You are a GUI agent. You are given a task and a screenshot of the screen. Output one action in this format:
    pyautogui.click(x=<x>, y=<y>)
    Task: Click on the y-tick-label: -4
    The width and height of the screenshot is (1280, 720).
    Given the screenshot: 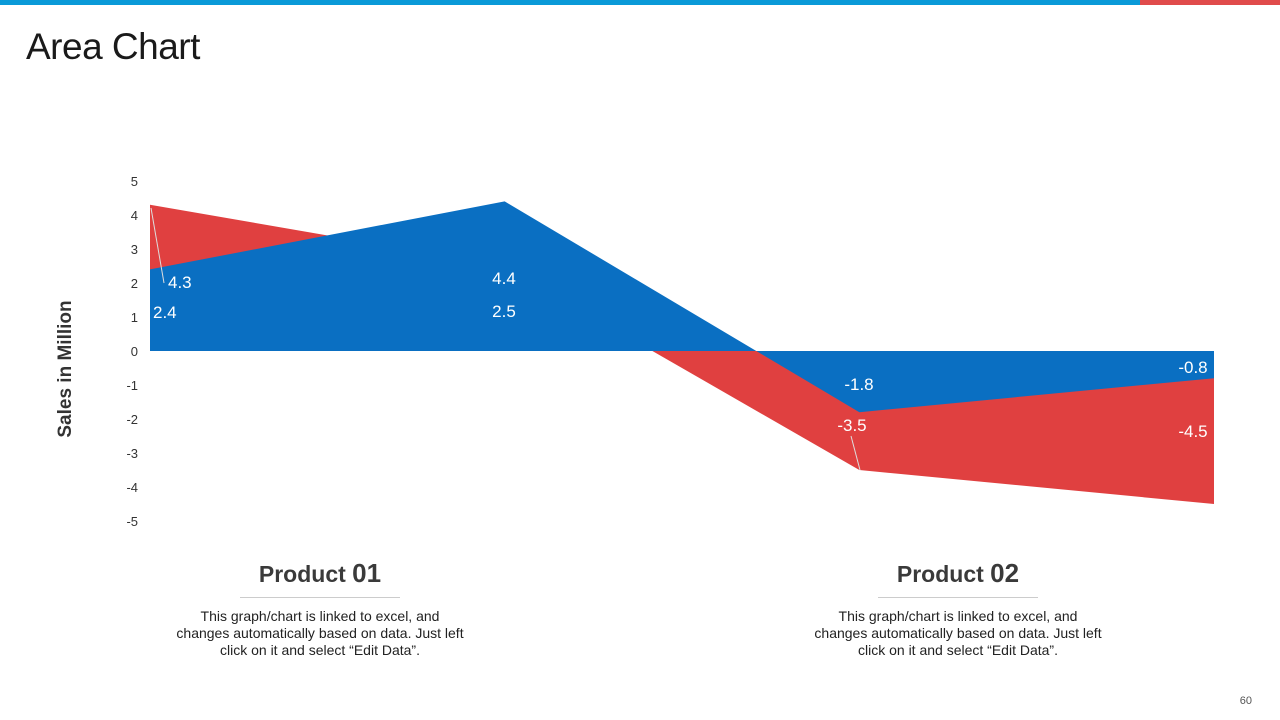 What is the action you would take?
    pyautogui.click(x=132, y=487)
    